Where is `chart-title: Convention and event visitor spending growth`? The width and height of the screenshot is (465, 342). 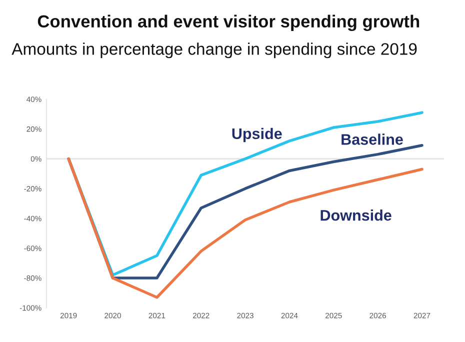
chart-title: Convention and event visitor spending growth is located at coordinates (229, 23).